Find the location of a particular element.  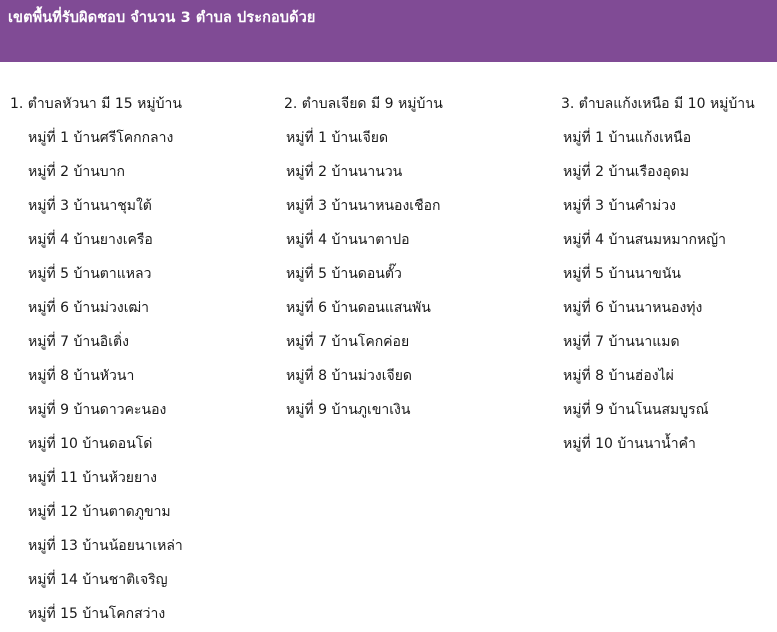

village-item: หมู่ที่ 4 บ้านยางเครือ is located at coordinates (90, 240).